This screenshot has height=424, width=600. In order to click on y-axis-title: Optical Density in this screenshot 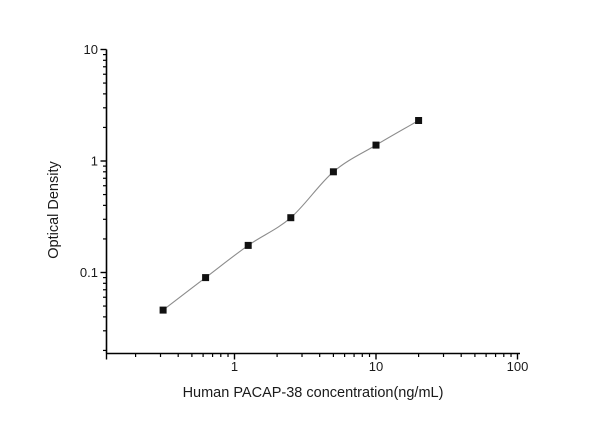, I will do `click(54, 210)`.